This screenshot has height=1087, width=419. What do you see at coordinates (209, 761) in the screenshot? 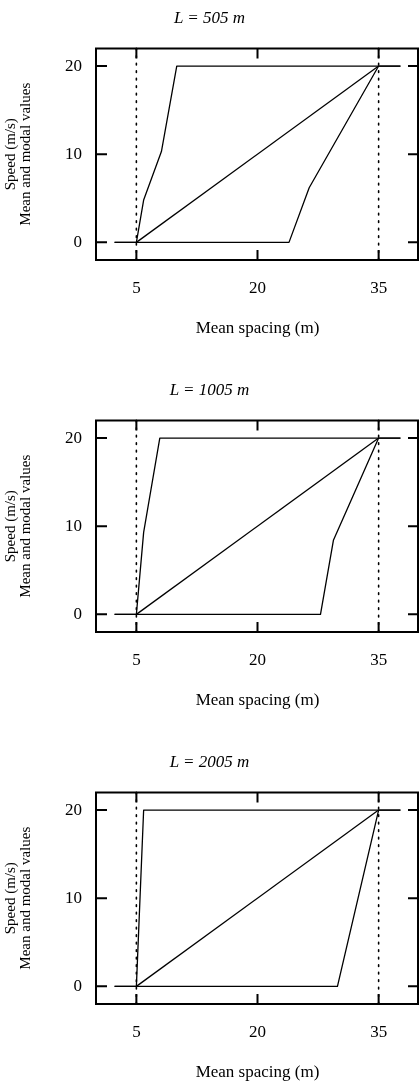
I see `chart-title: L = 2005 m` at bounding box center [209, 761].